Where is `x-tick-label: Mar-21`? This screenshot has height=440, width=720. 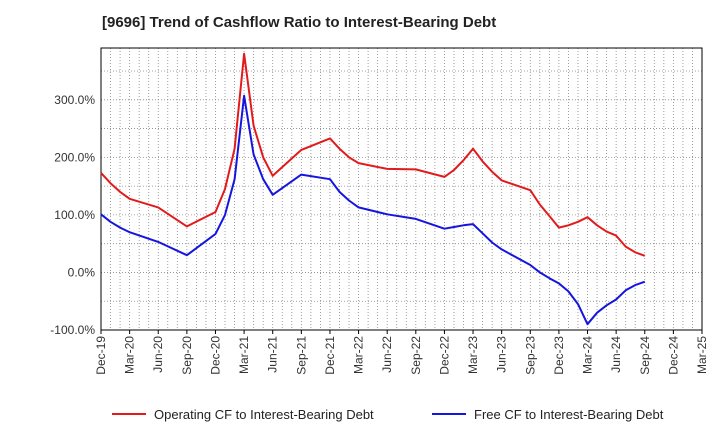 x-tick-label: Mar-21 is located at coordinates (244, 355).